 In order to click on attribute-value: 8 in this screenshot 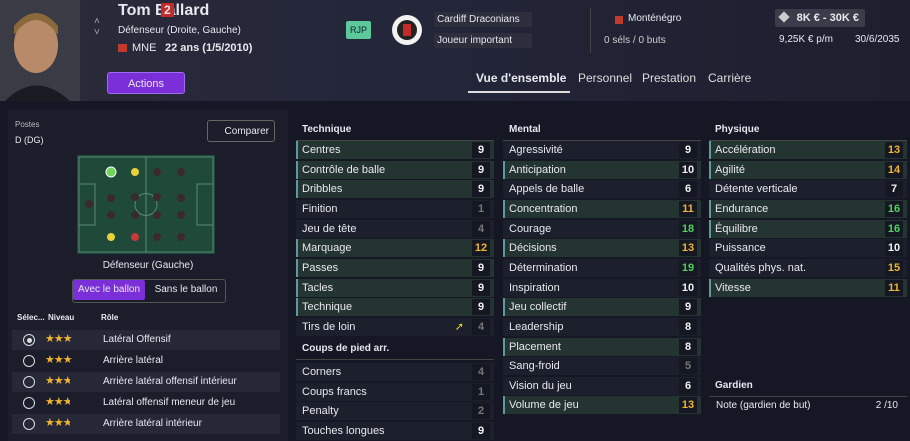, I will do `click(688, 326)`.